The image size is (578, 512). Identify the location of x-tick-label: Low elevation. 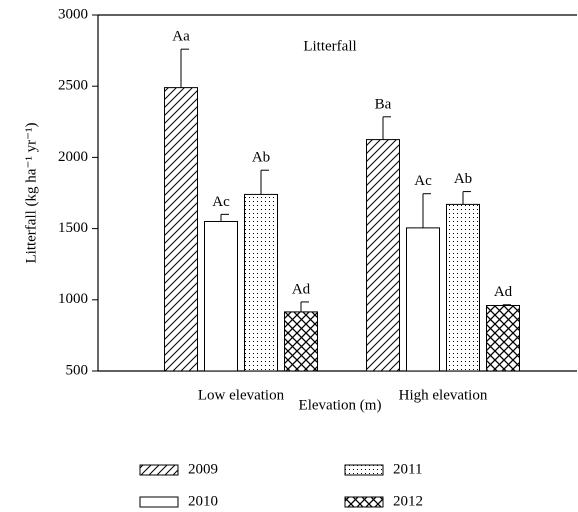
(241, 395).